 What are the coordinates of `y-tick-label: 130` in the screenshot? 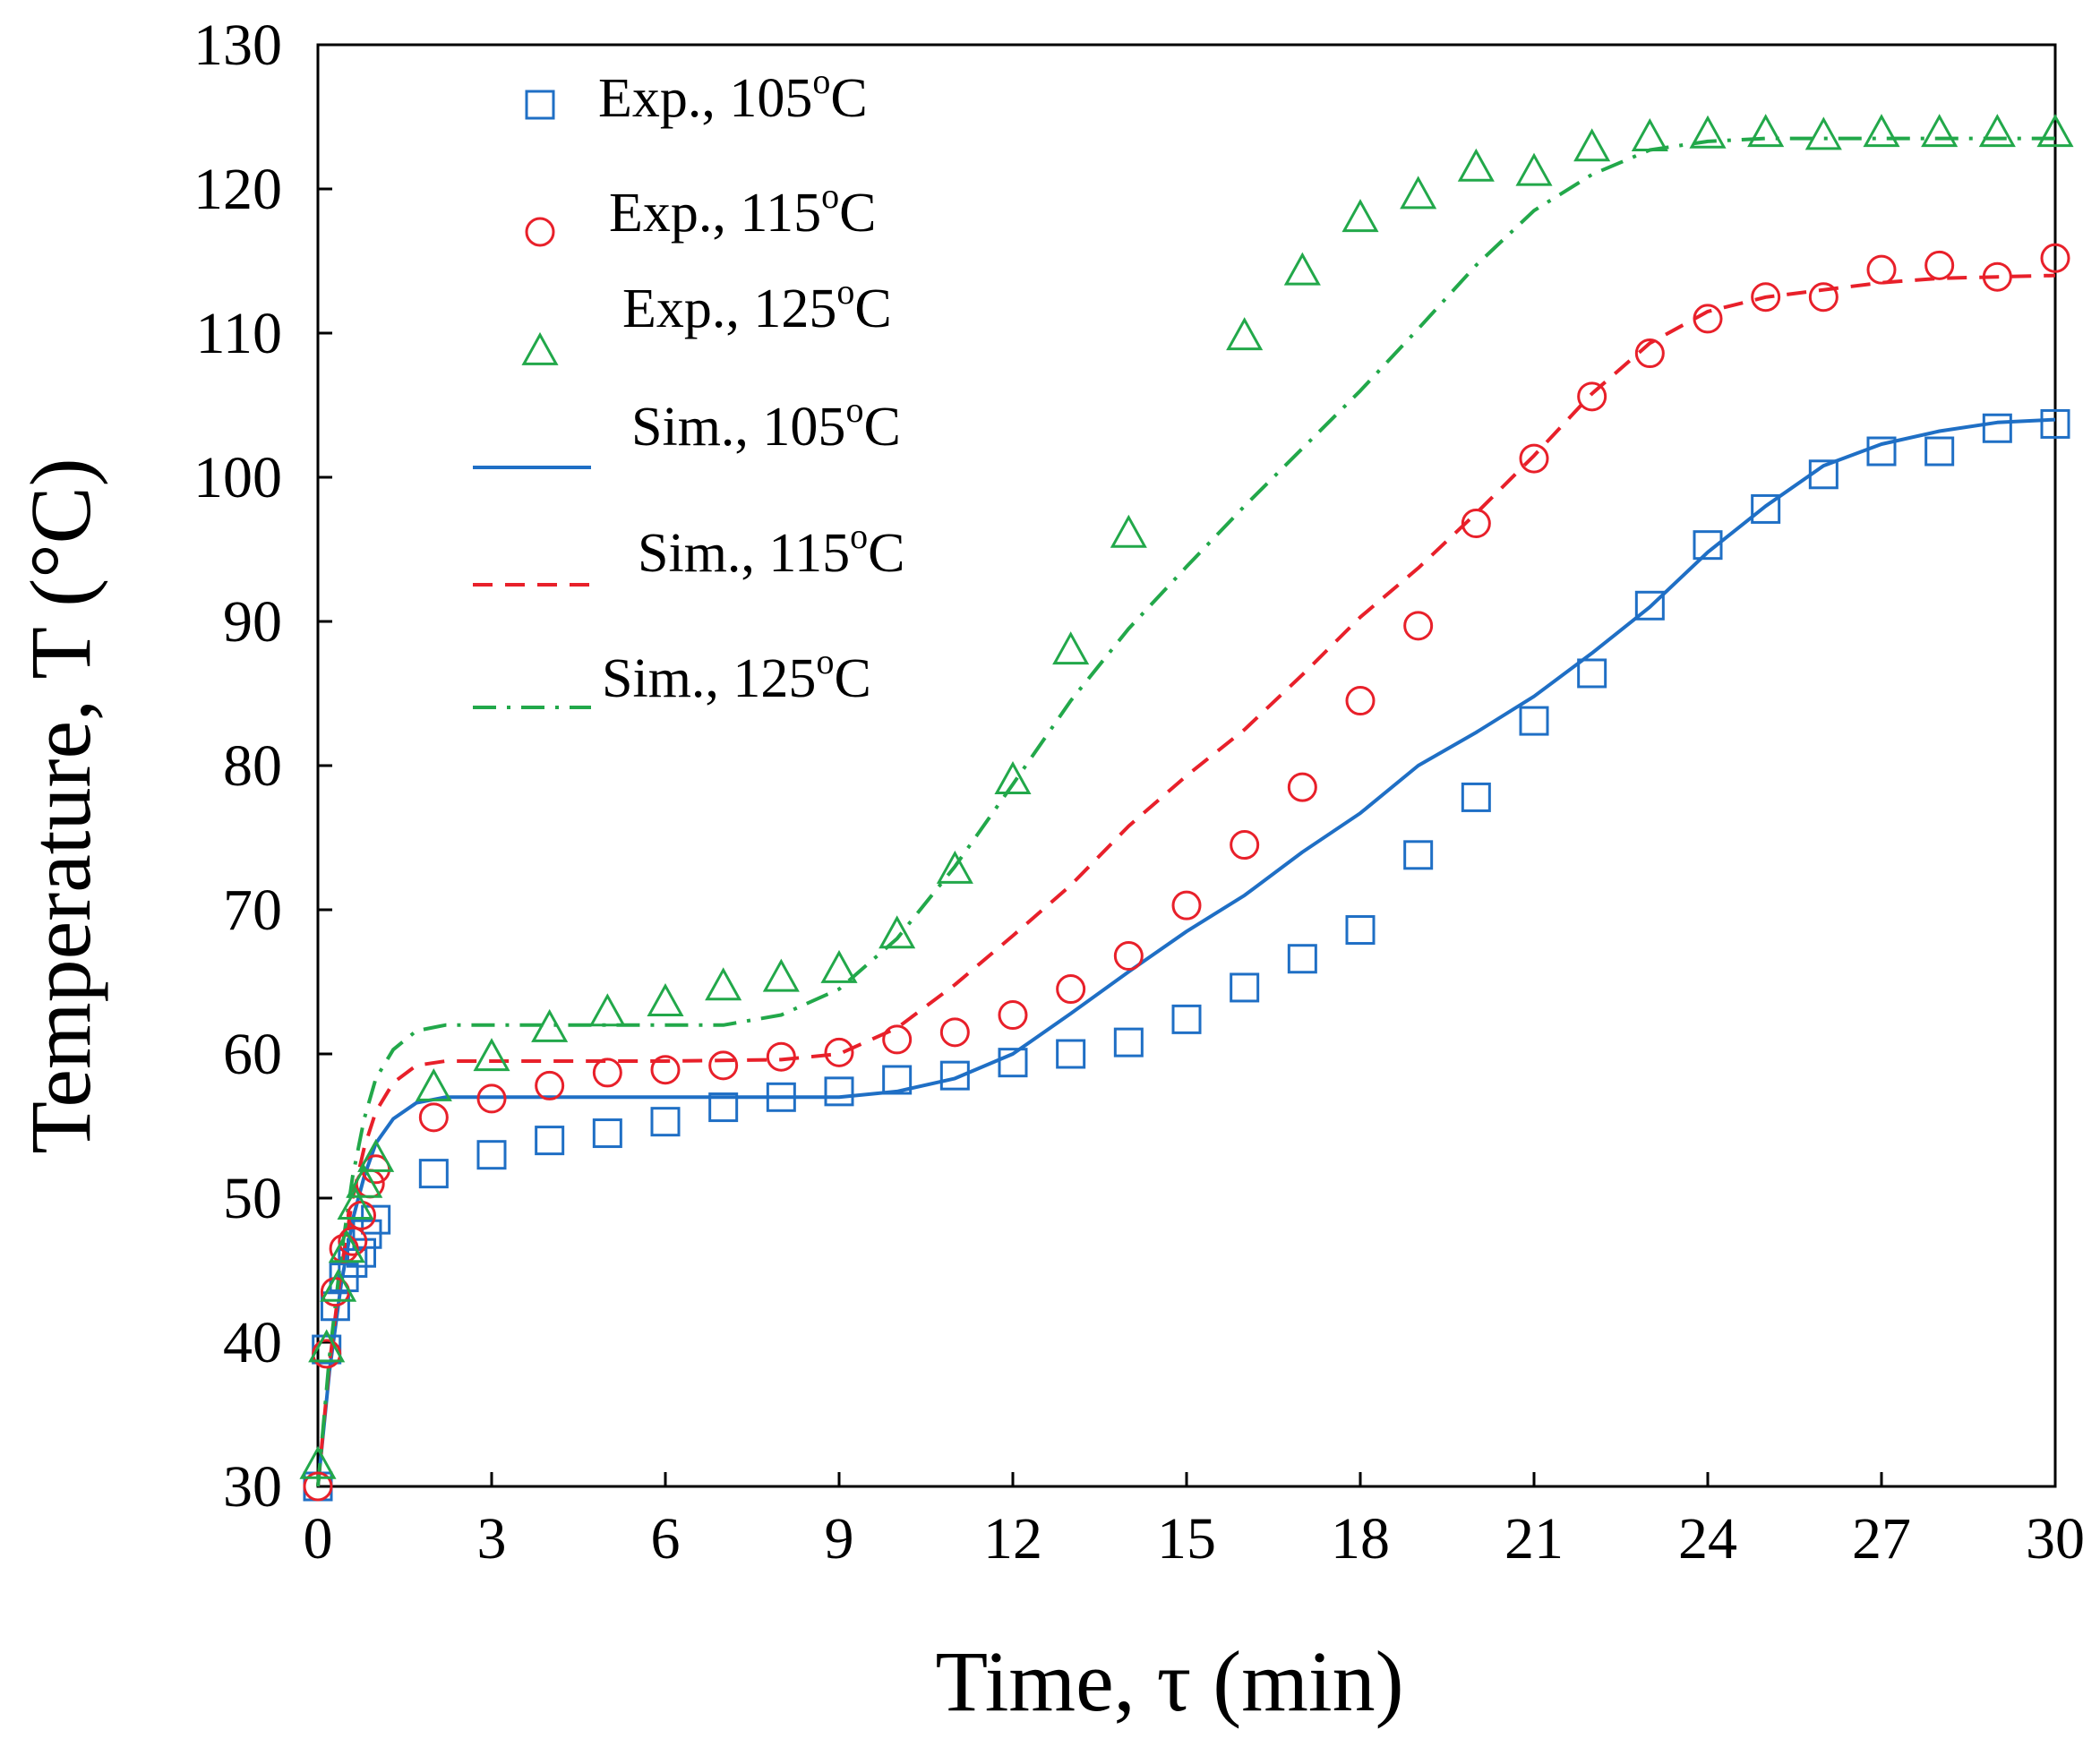 It's located at (237, 45).